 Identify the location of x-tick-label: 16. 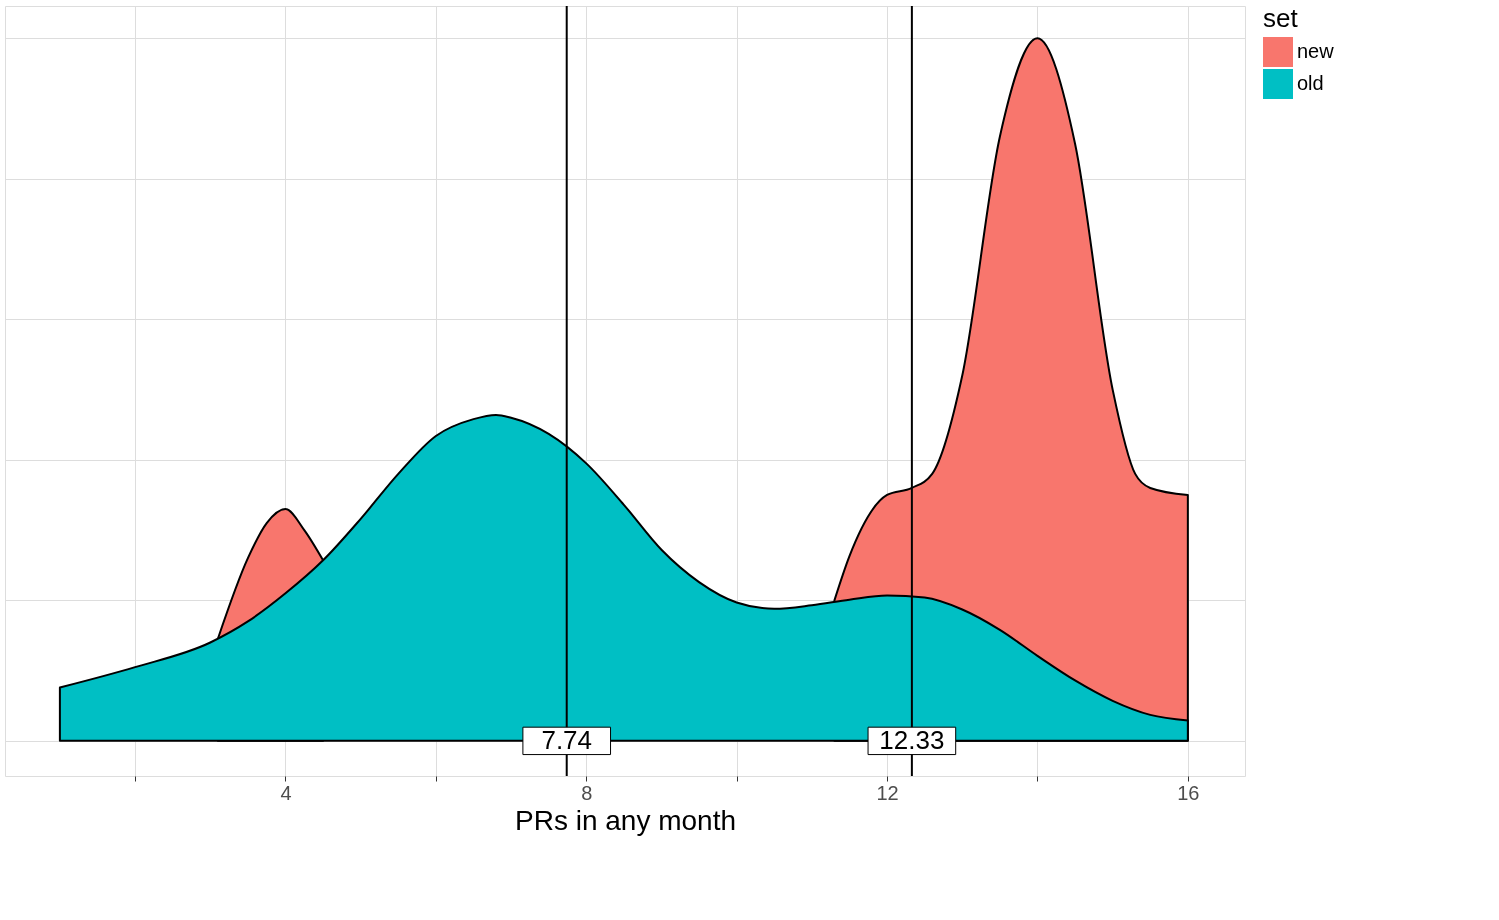
(1188, 792).